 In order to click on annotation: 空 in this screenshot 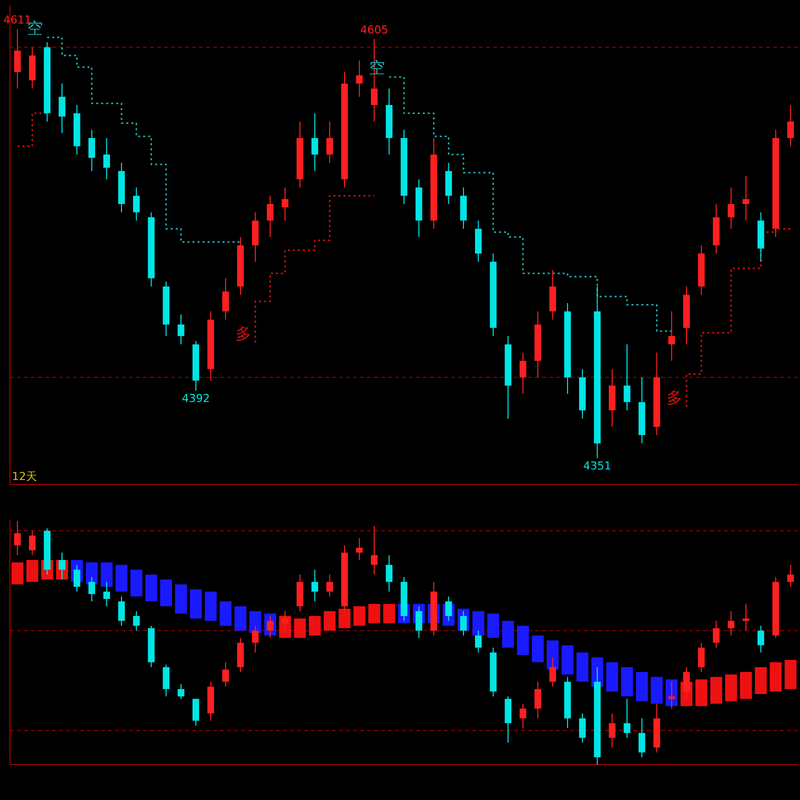, I will do `click(35, 28)`.